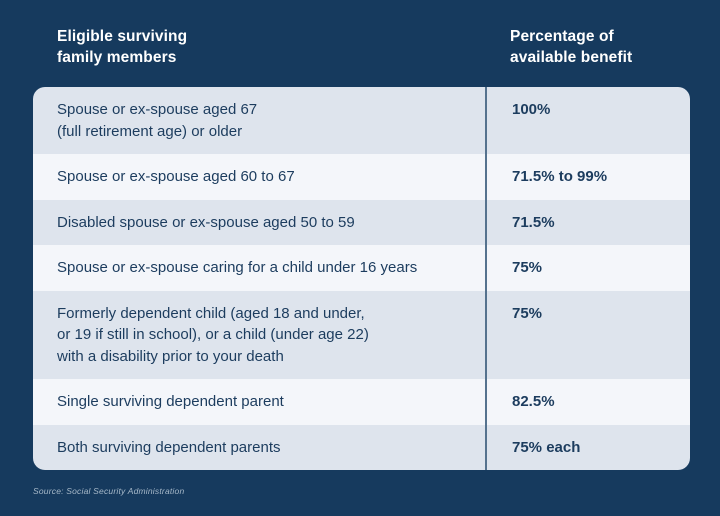 This screenshot has width=720, height=516. I want to click on header-eligible-members: Eligible surviving family members, so click(122, 47).